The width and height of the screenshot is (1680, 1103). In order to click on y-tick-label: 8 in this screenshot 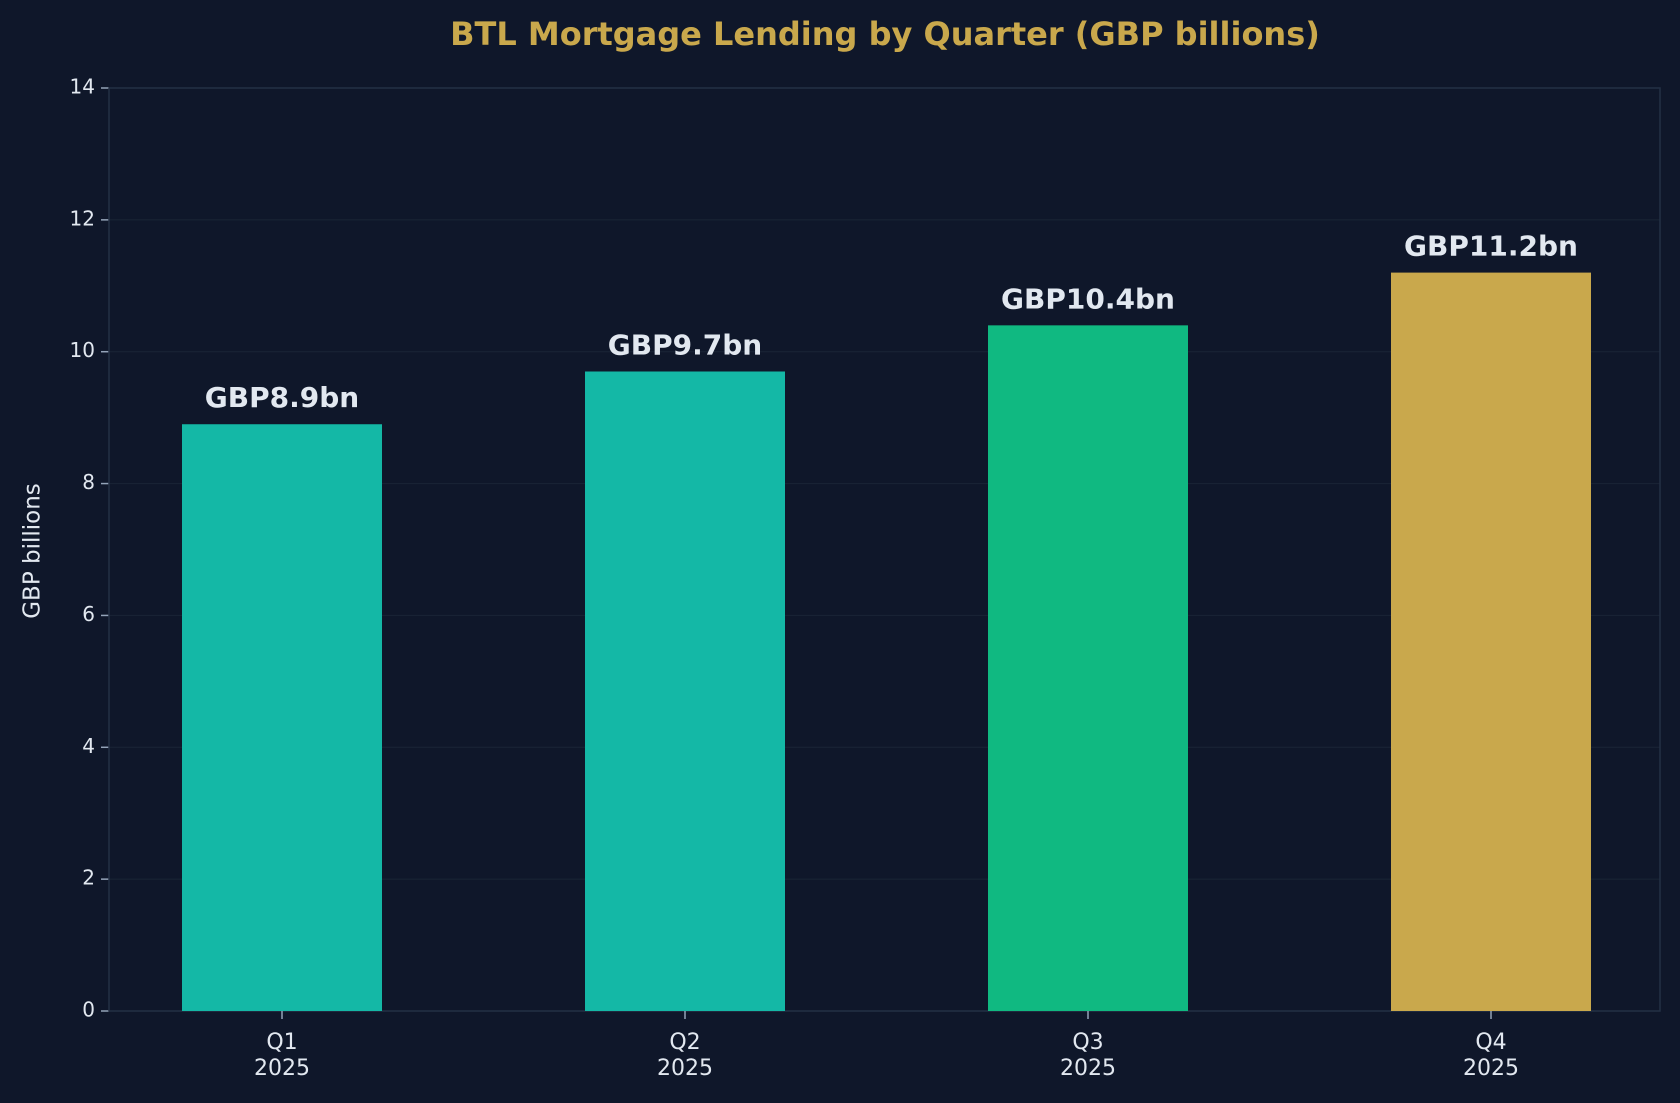, I will do `click(88, 482)`.